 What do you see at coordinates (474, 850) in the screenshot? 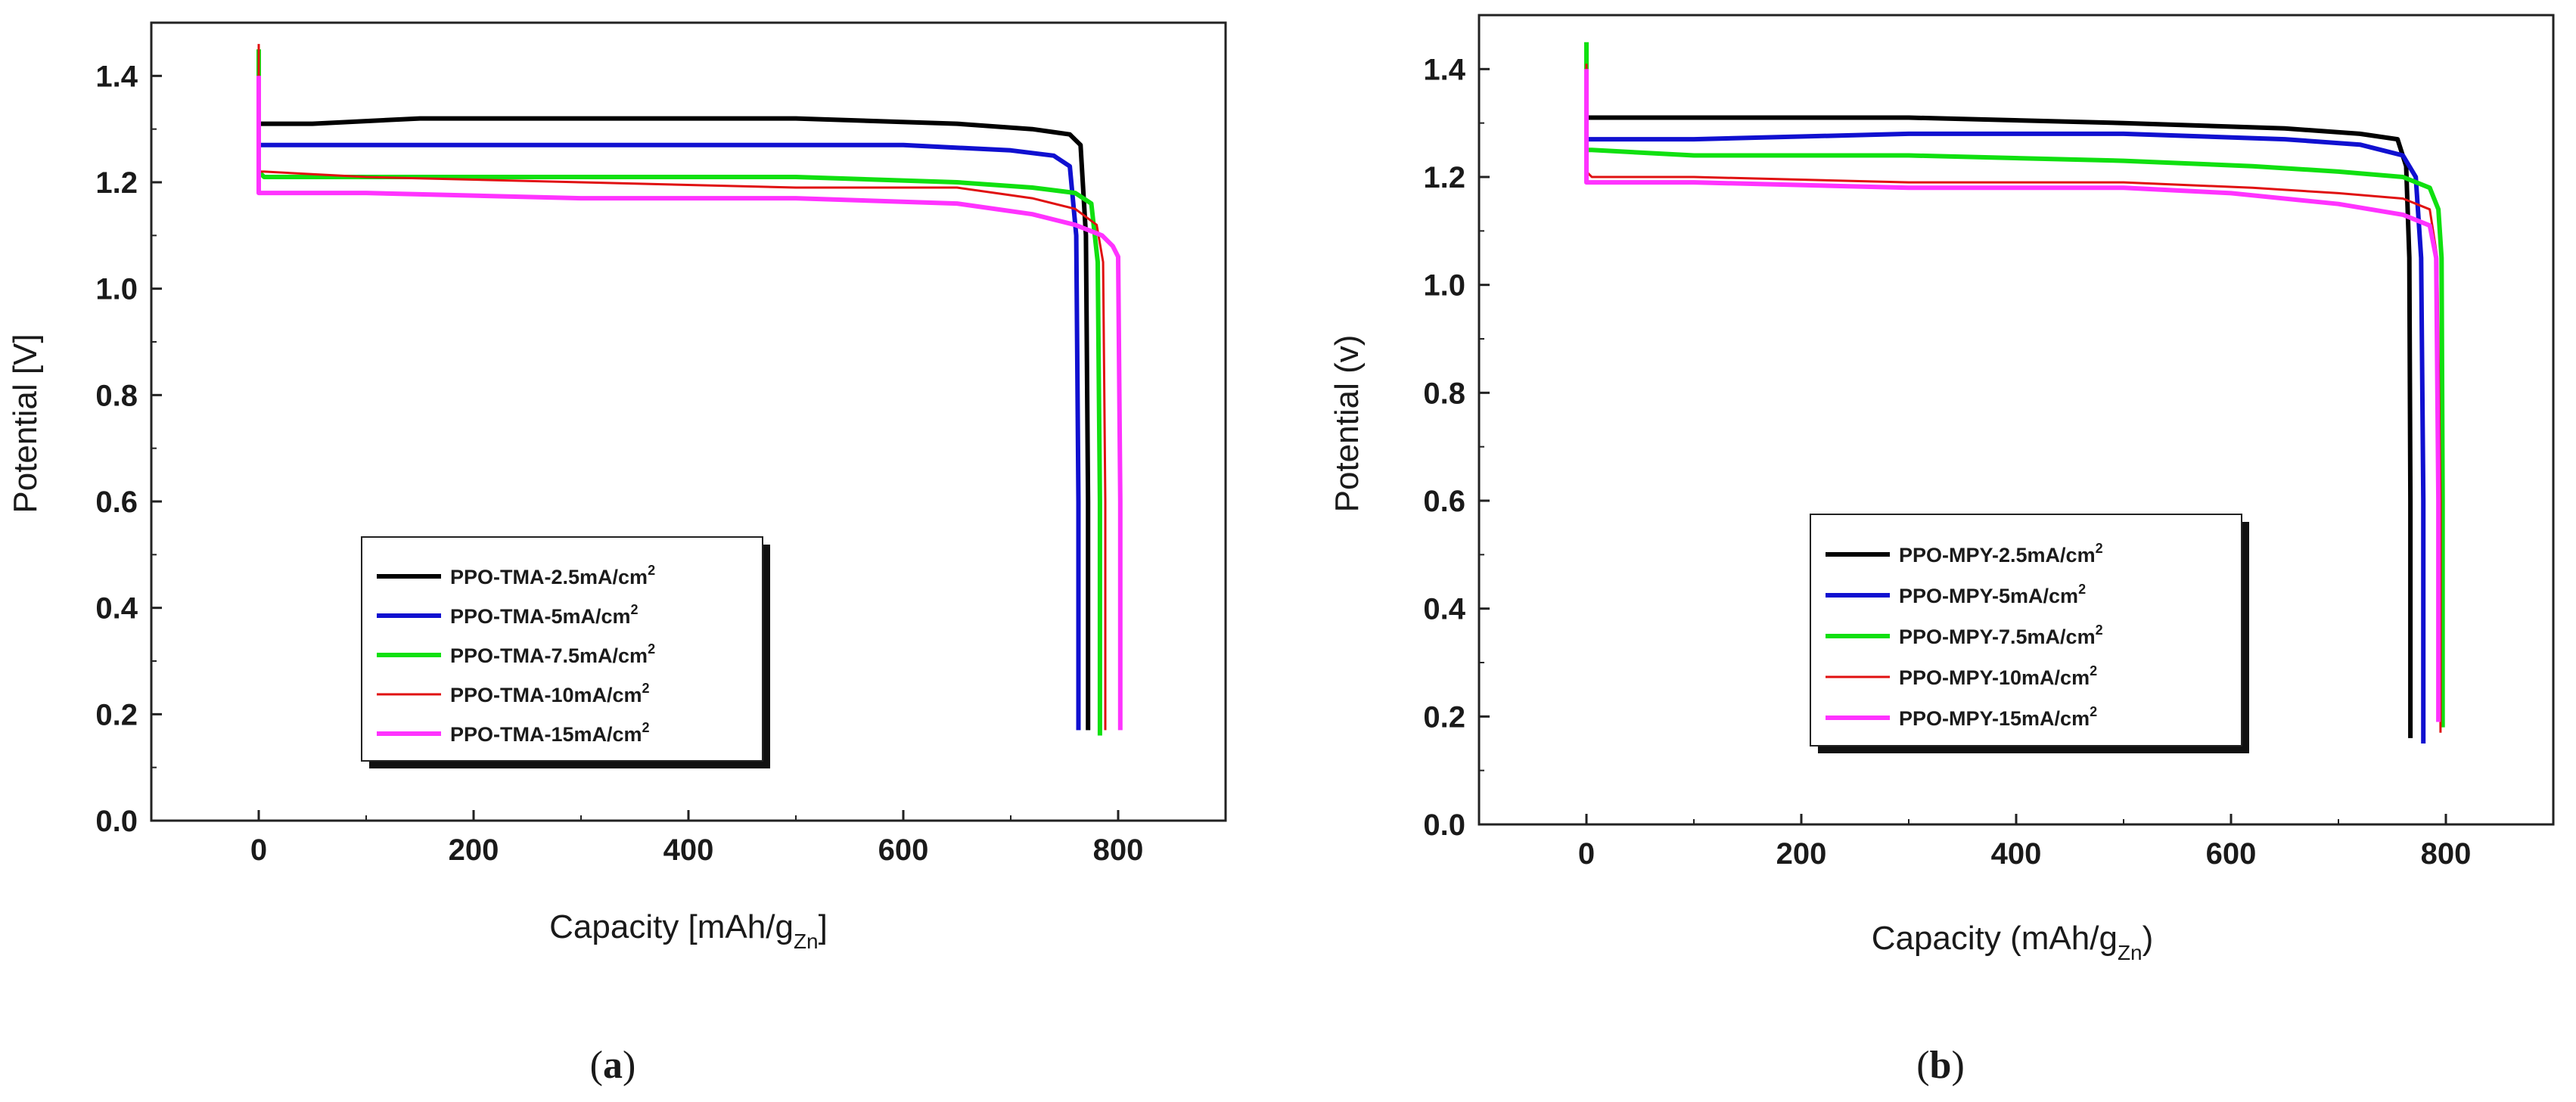
I see `x-tick-label-a: 200` at bounding box center [474, 850].